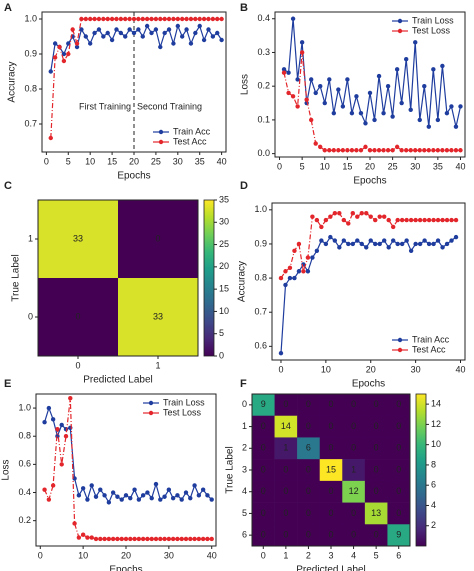 This screenshot has height=571, width=474. I want to click on colorbar-tick-label: 30, so click(224, 222).